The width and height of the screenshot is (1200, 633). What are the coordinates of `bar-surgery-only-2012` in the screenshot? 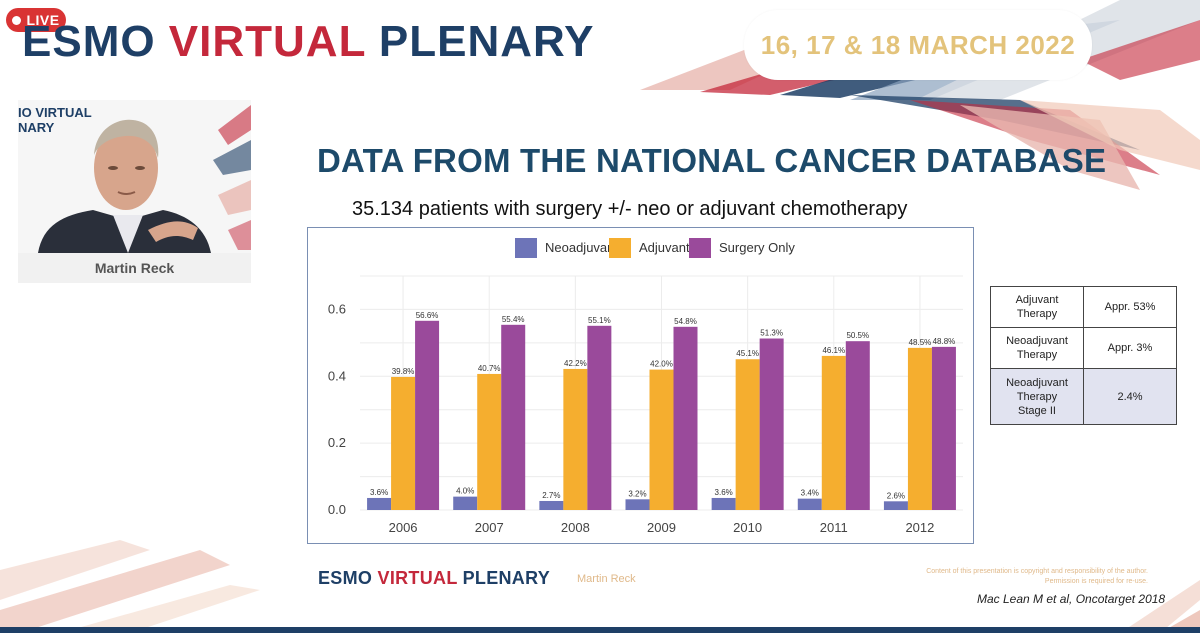 It's located at (943, 428).